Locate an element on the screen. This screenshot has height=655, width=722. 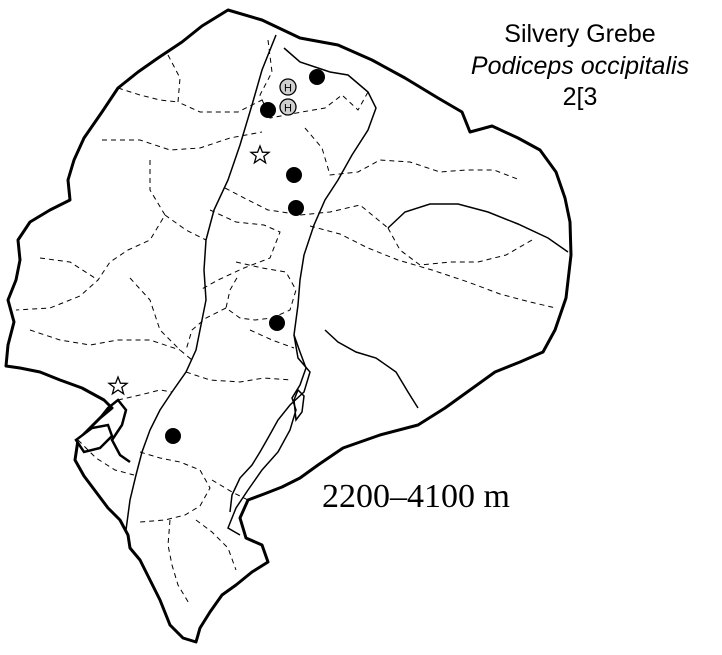
gulf-coast is located at coordinates (115, 431).